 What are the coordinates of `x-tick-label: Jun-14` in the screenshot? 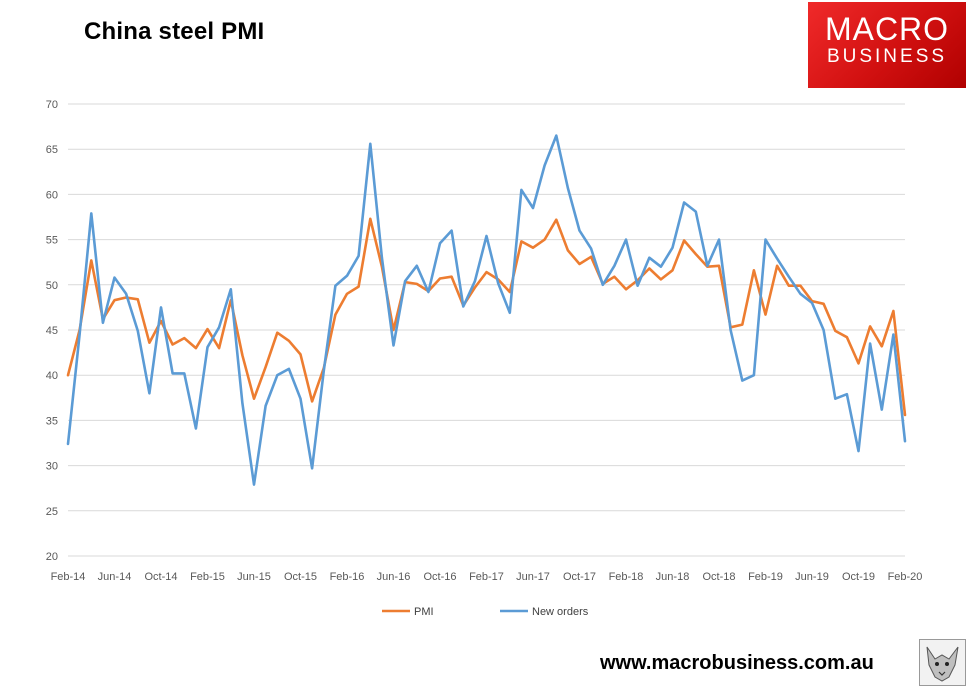 It's located at (115, 577).